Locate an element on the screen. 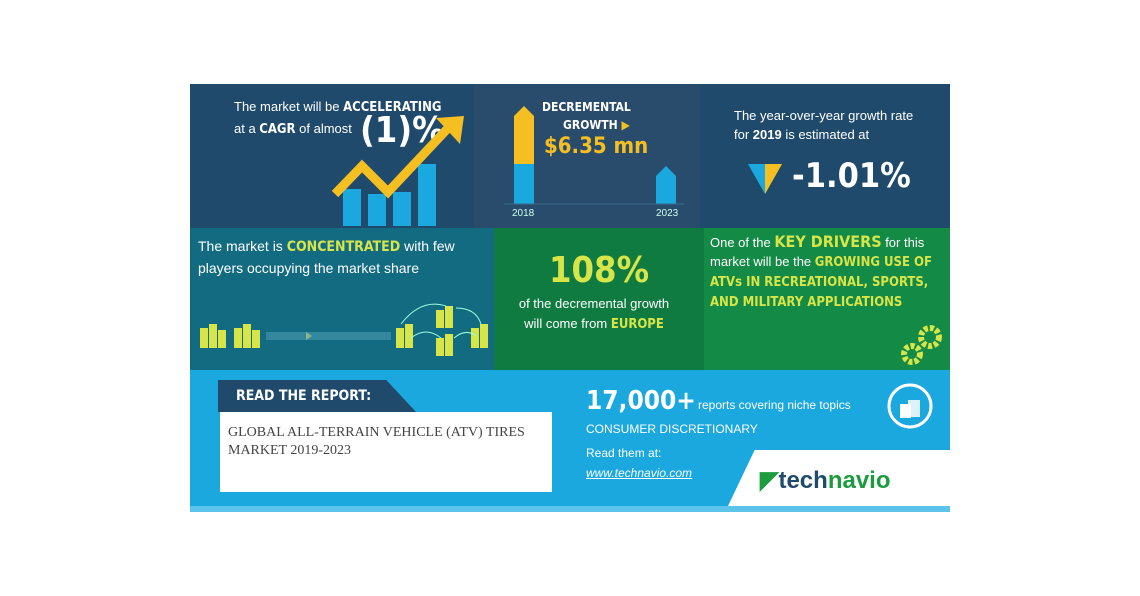 Image resolution: width=1140 pixels, height=596 pixels. logo-text-a: tech is located at coordinates (803, 480).